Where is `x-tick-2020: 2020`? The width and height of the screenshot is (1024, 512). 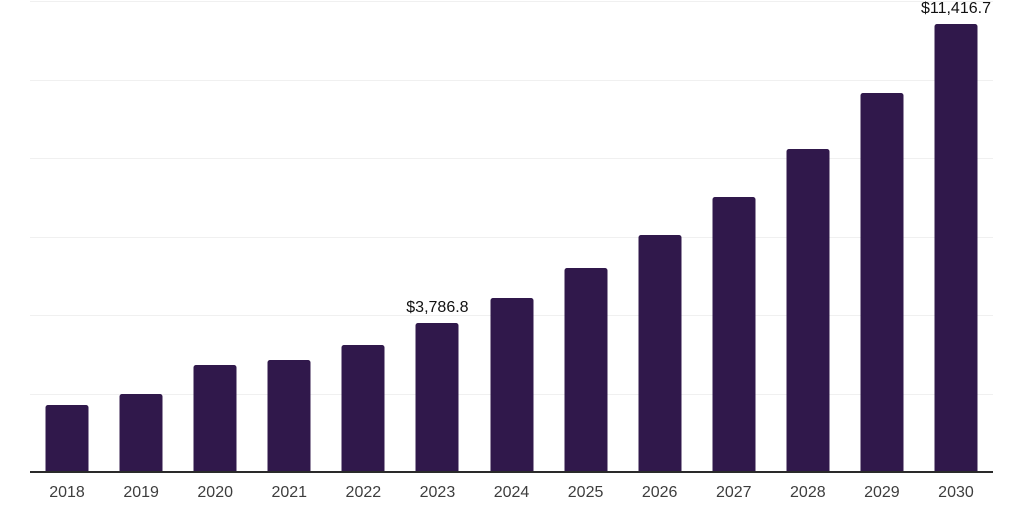 x-tick-2020: 2020 is located at coordinates (215, 492).